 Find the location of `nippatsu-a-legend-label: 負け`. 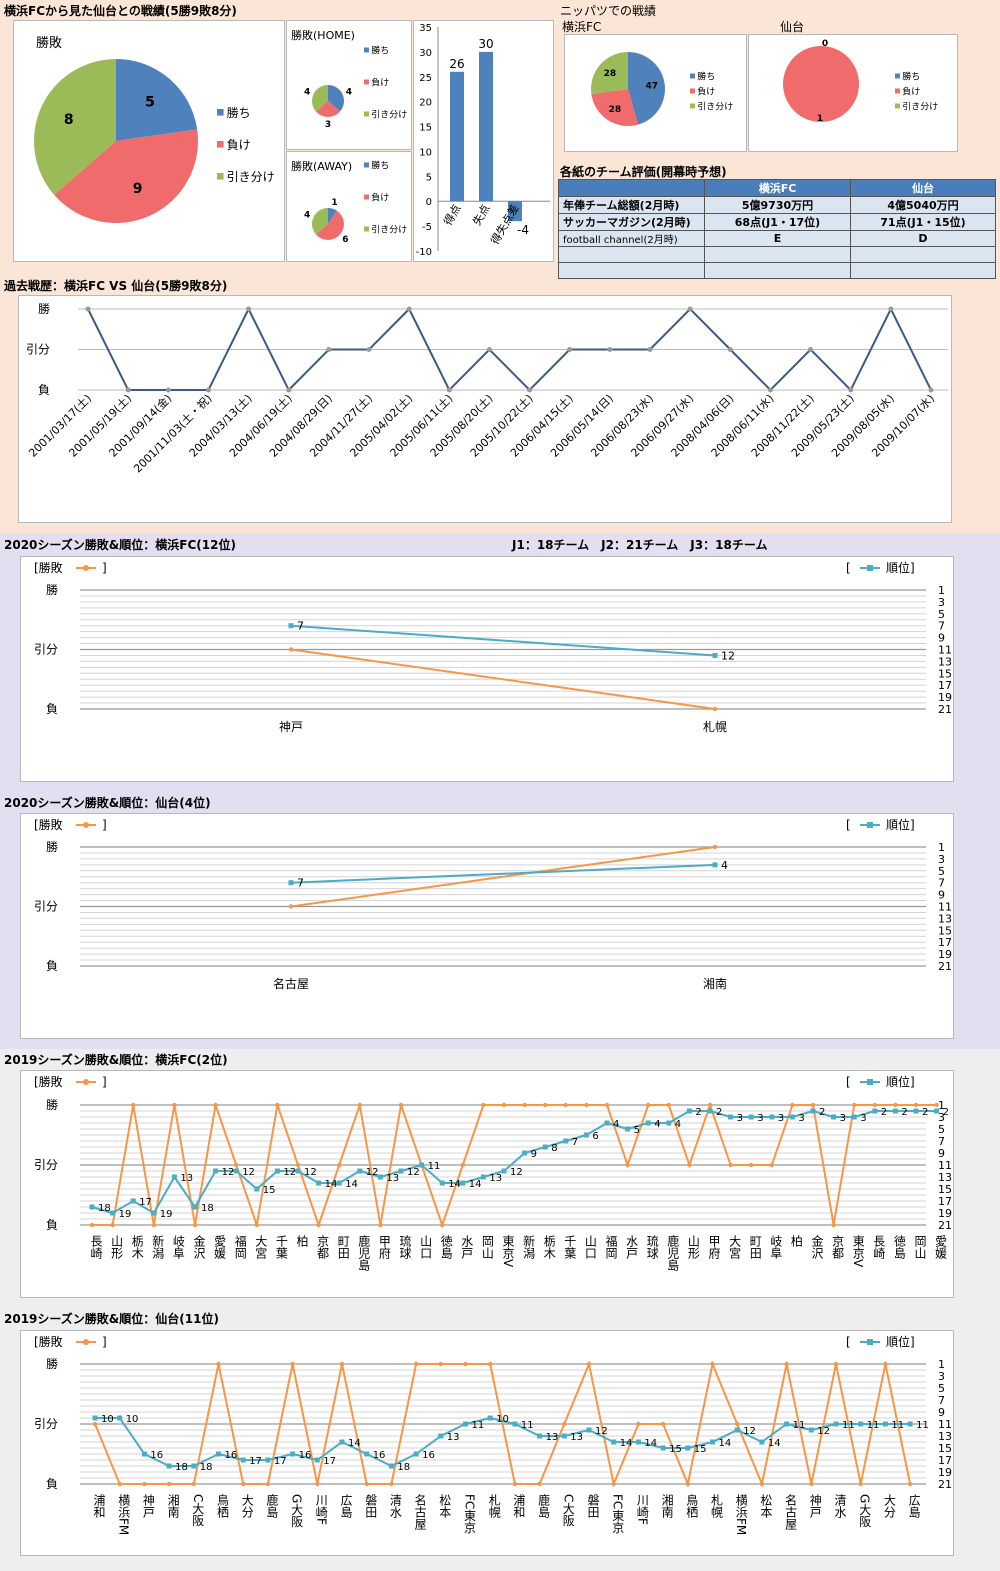

nippatsu-a-legend-label: 負け is located at coordinates (706, 91).